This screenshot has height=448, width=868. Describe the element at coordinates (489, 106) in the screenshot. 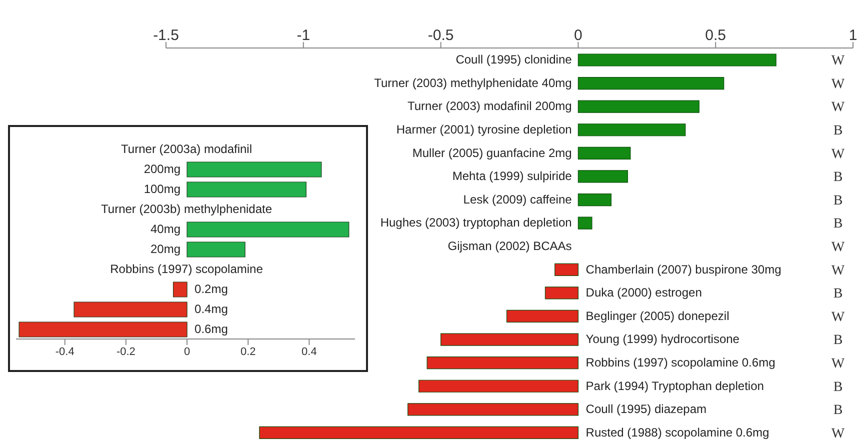

I see `y-tick-label: Turner (2003) modafinil 200mg` at that location.